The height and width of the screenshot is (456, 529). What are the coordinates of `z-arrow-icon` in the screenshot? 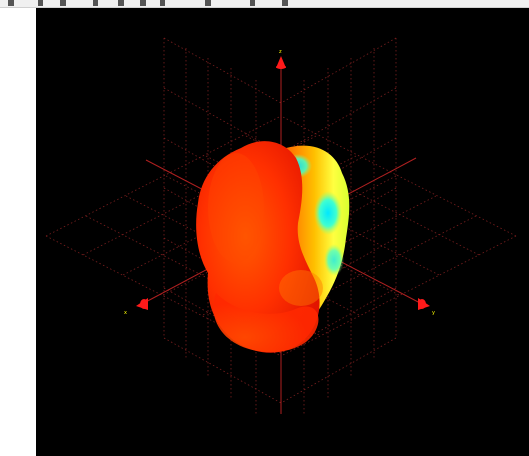 It's located at (281, 62).